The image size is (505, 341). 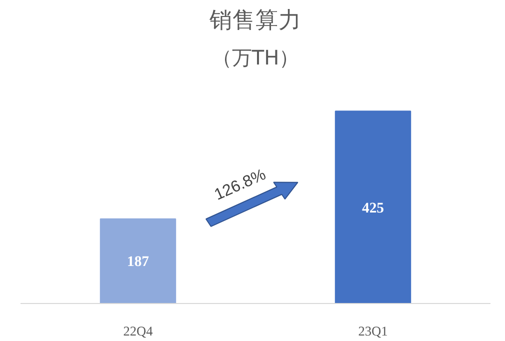 I want to click on data-label: 187, so click(x=138, y=262).